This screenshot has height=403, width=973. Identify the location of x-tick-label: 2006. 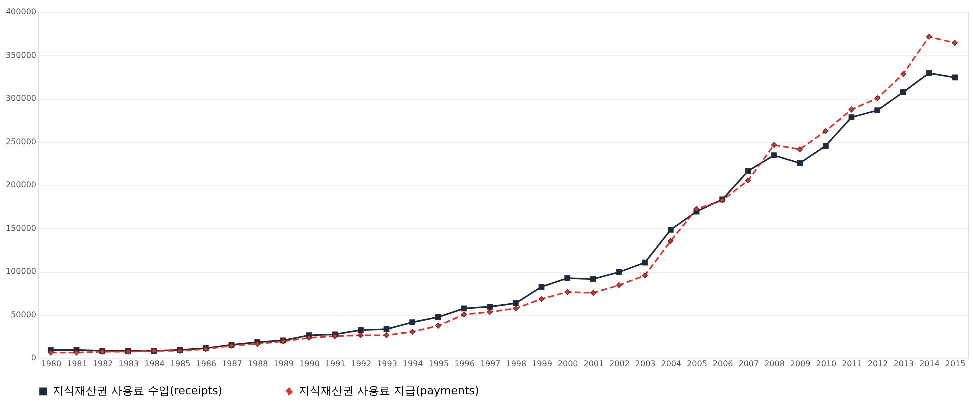
(723, 364).